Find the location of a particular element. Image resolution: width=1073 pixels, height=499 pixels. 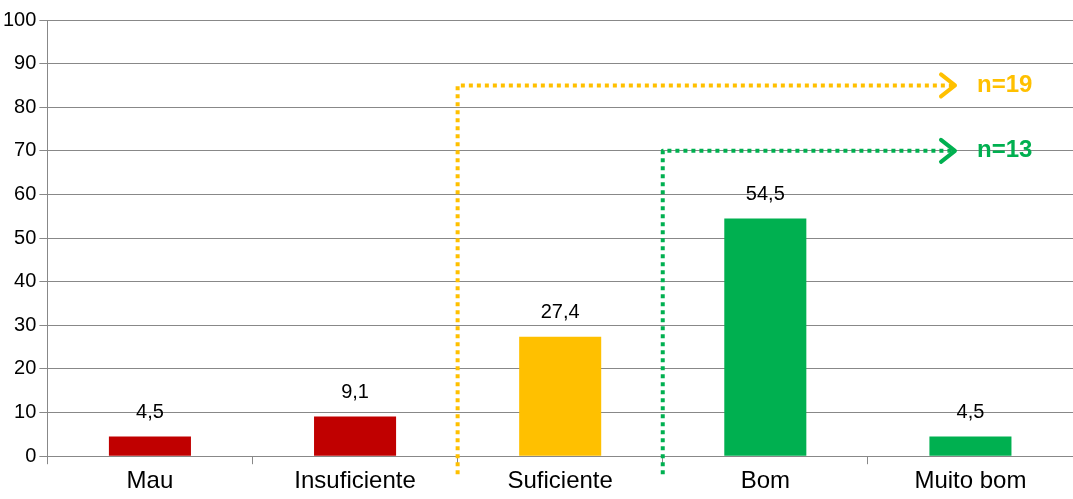

annotation: n=13 is located at coordinates (1005, 149).